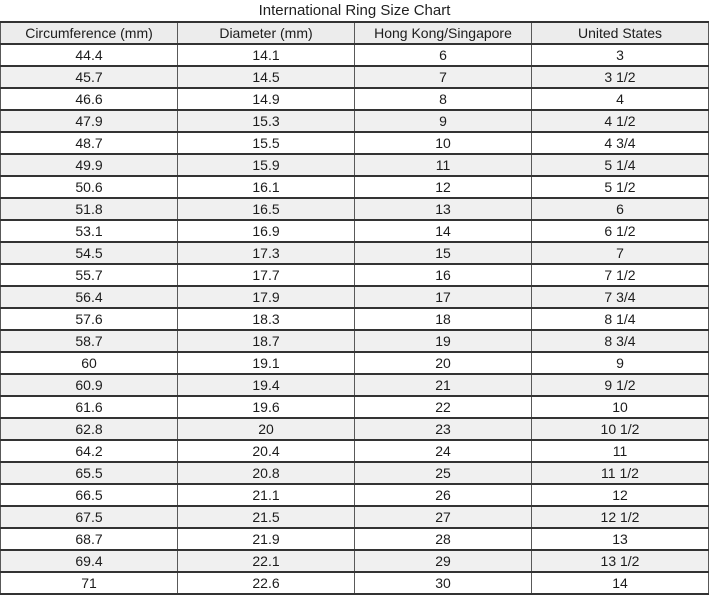 The image size is (709, 598). I want to click on table-cell: 5 1/4, so click(620, 165).